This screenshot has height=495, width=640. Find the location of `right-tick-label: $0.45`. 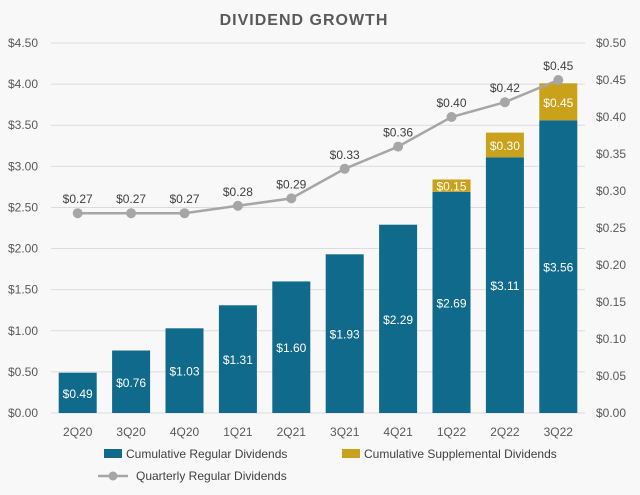

right-tick-label: $0.45 is located at coordinates (611, 80).